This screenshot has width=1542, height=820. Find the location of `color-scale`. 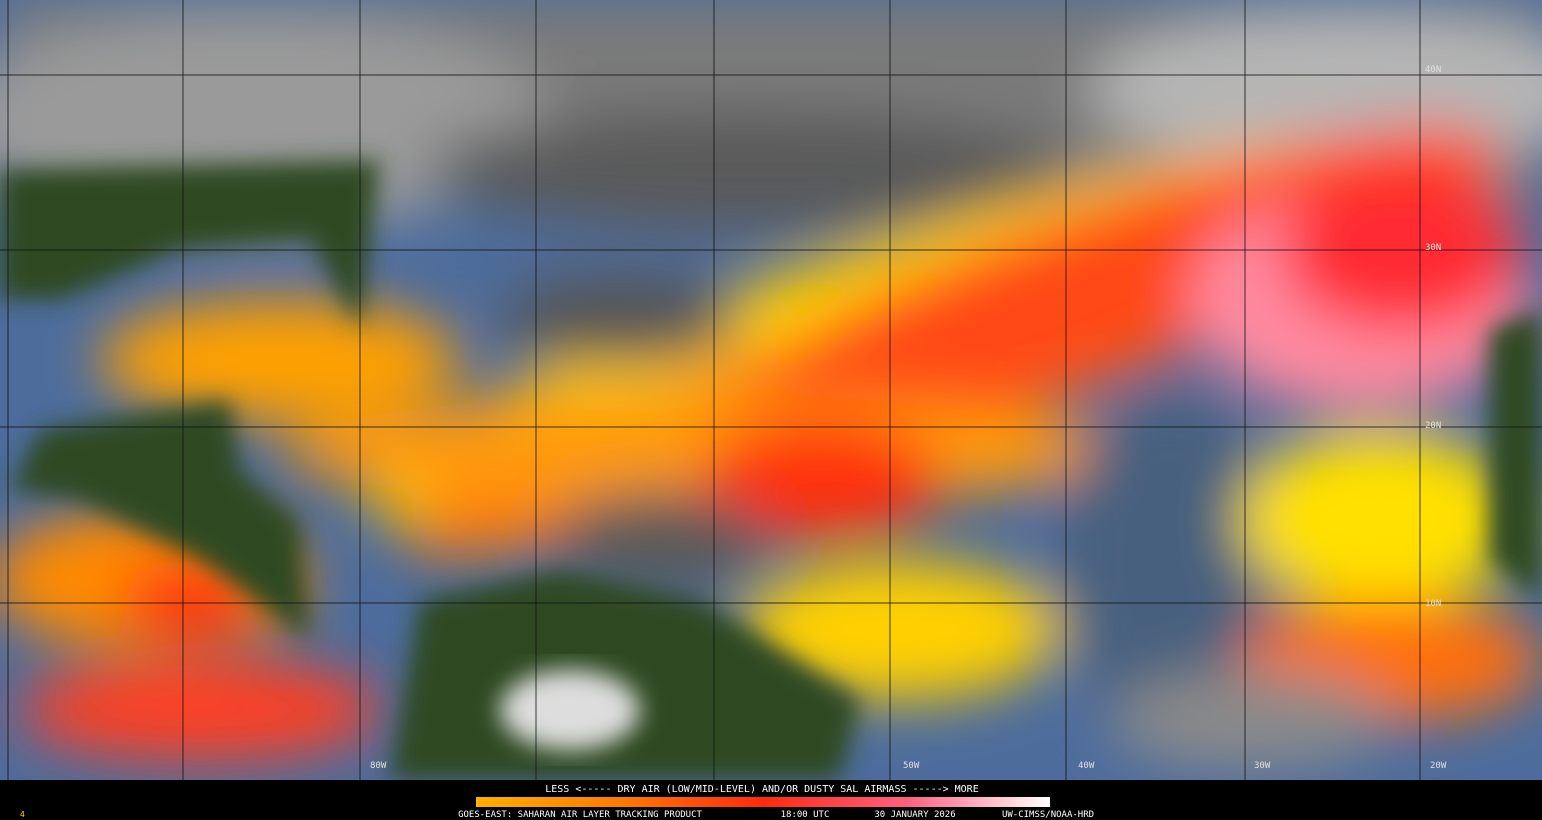

color-scale is located at coordinates (763, 802).